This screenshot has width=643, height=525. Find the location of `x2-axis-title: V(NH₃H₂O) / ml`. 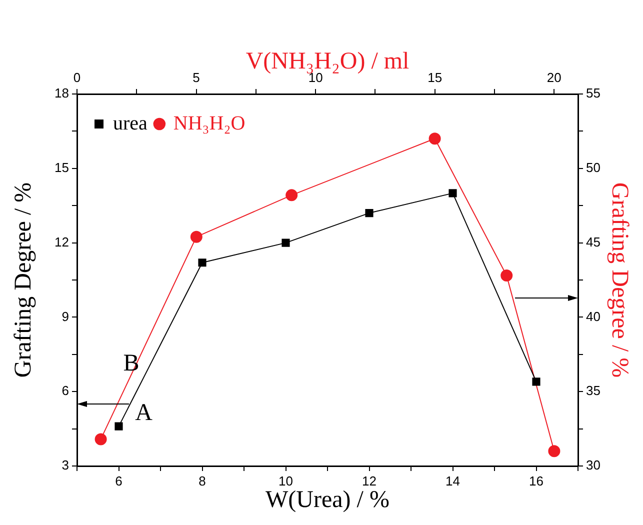

x2-axis-title: V(NH₃H₂O) / ml is located at coordinates (328, 61).